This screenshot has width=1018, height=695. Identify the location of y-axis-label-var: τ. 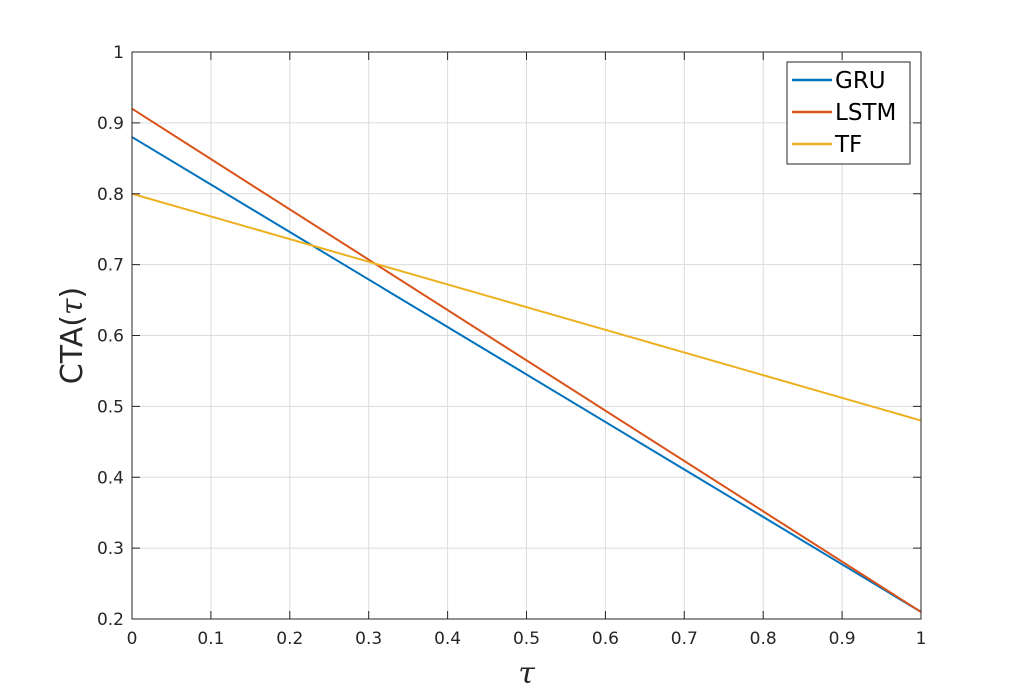
(72, 306).